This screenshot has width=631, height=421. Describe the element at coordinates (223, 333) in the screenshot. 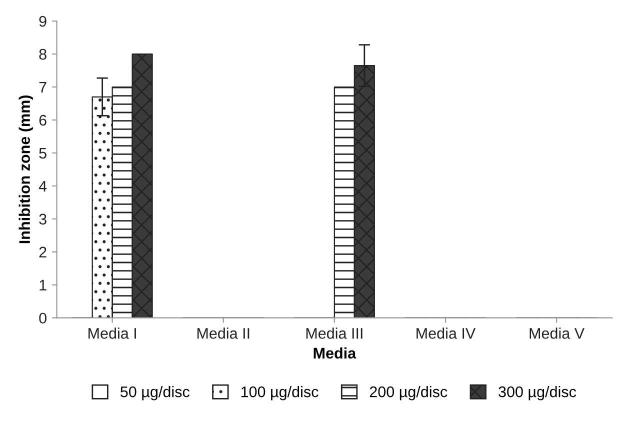

I see `x-tick-label: Media II` at that location.